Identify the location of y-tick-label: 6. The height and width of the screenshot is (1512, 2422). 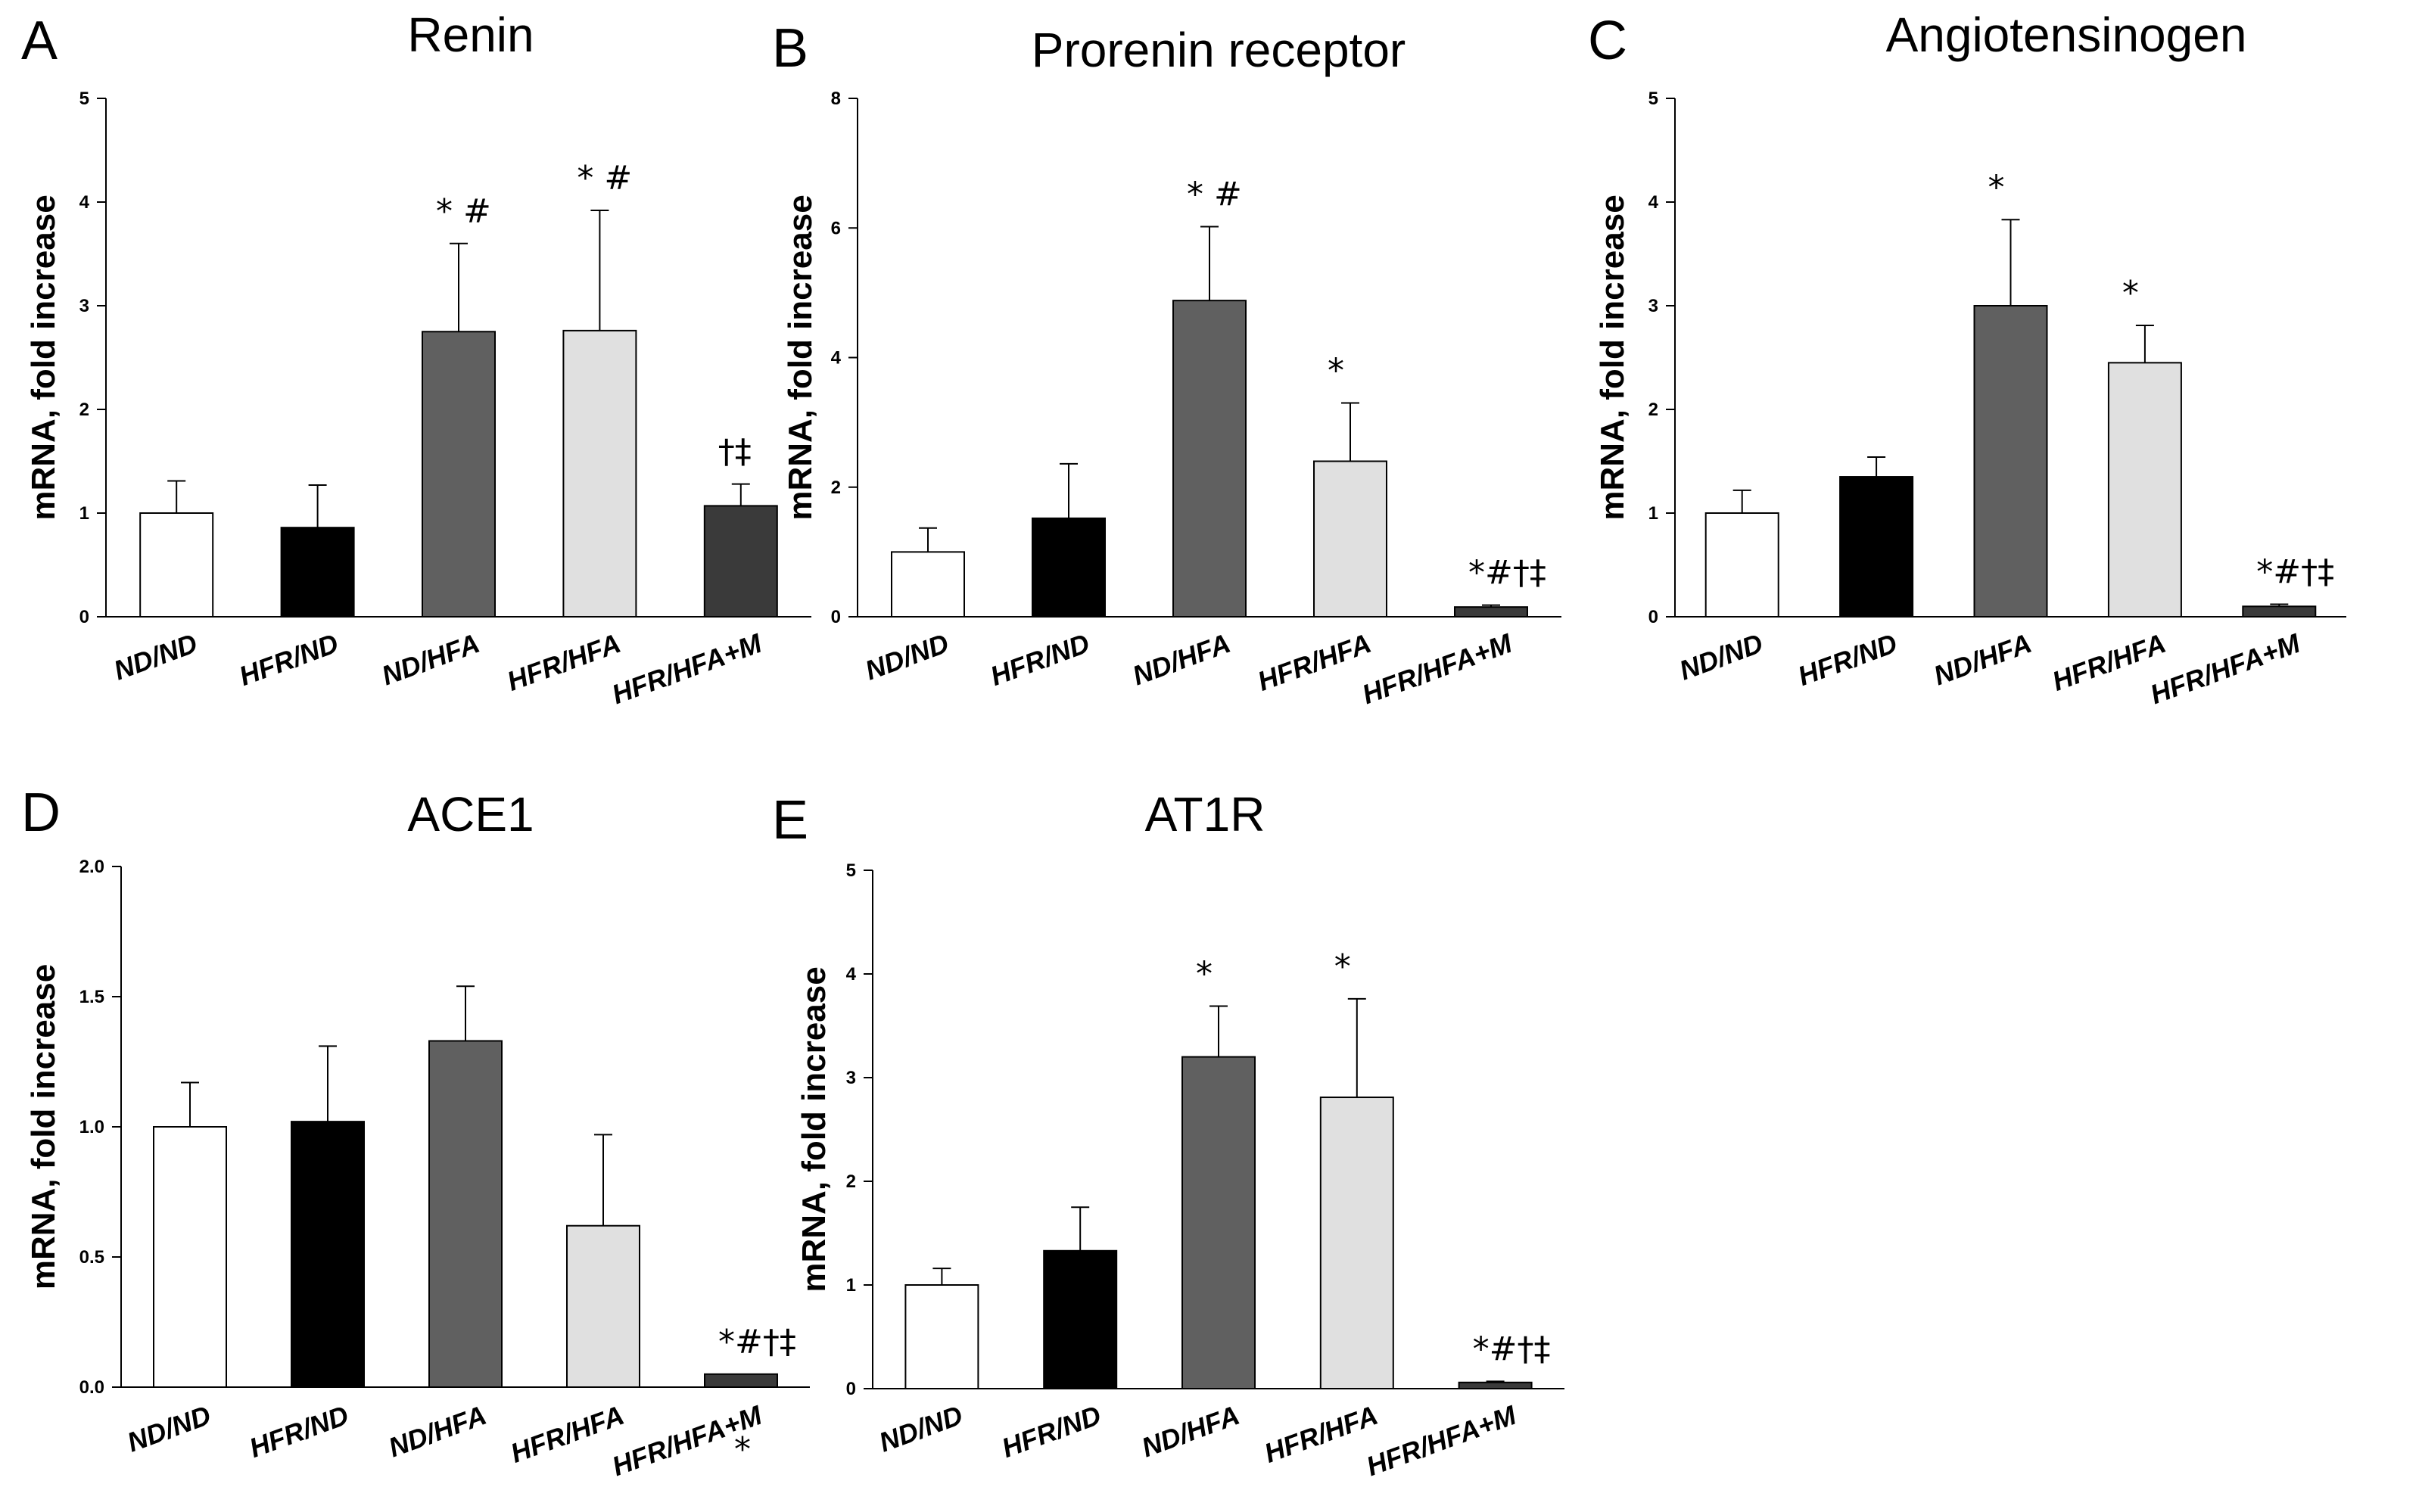
(836, 228).